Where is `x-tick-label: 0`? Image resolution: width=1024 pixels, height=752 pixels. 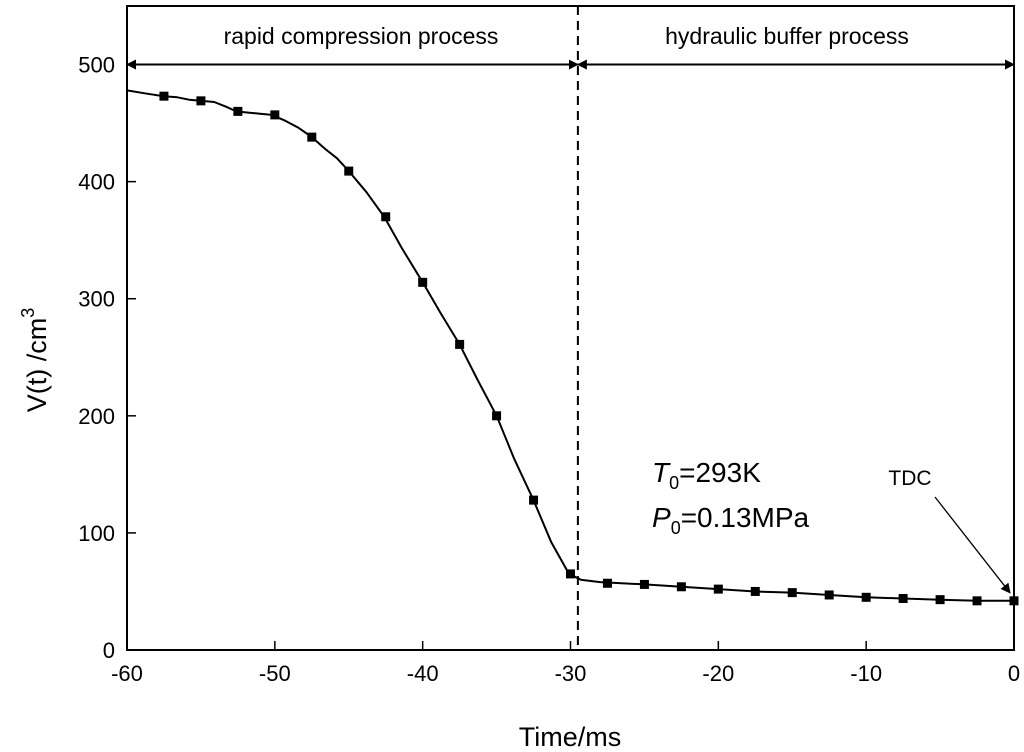
x-tick-label: 0 is located at coordinates (1014, 673).